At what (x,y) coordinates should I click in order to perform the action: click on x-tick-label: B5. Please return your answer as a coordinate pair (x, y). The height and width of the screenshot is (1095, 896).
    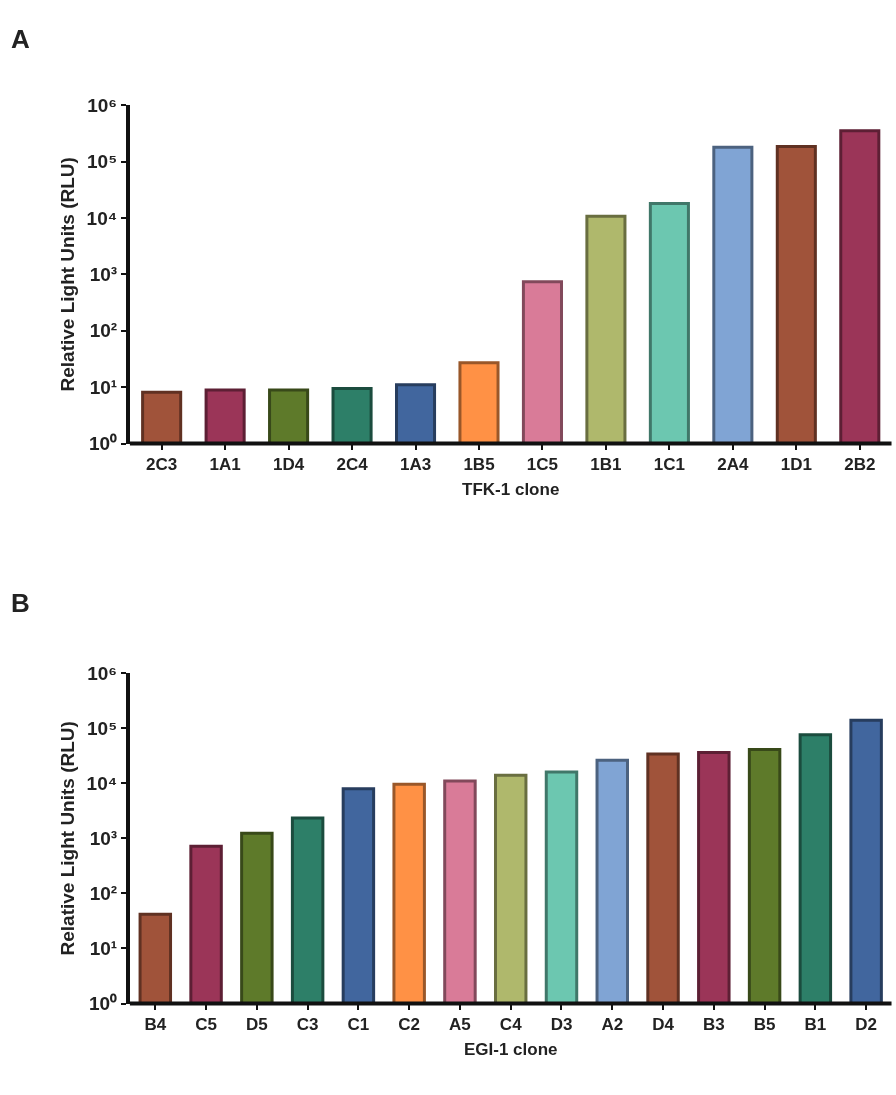
    Looking at the image, I should click on (764, 1024).